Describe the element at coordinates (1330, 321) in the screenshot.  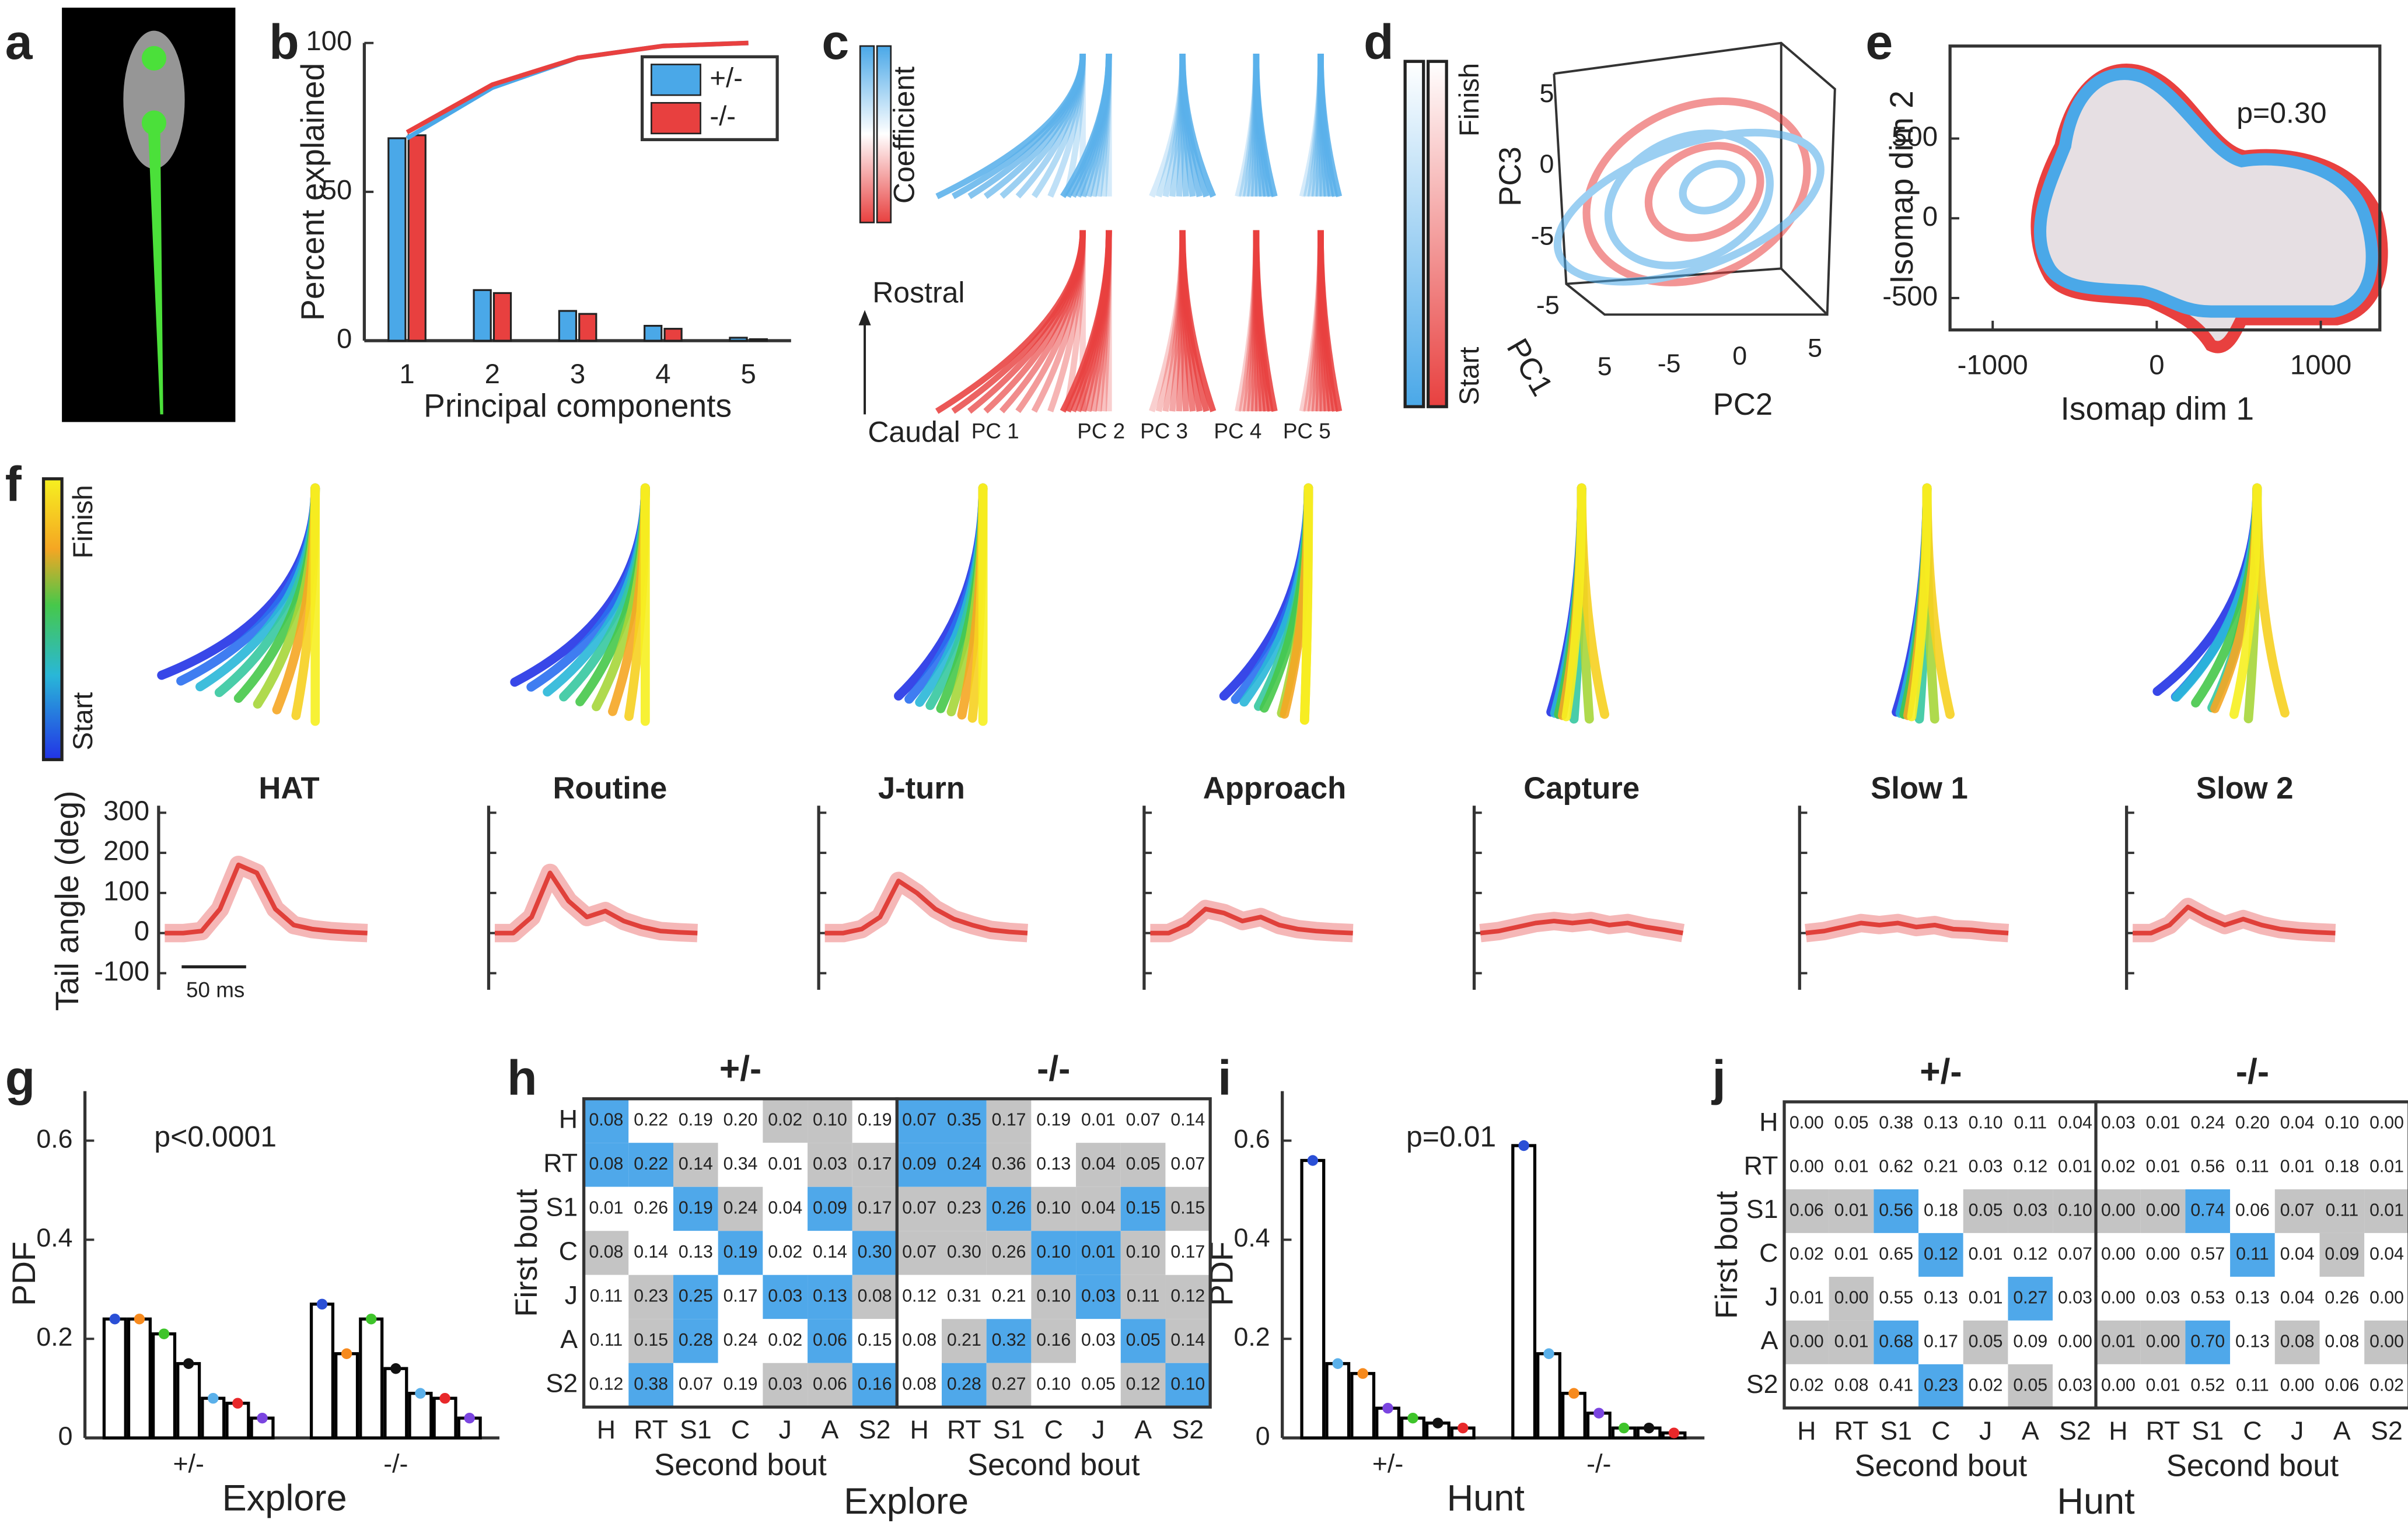
I see `tail-trace` at that location.